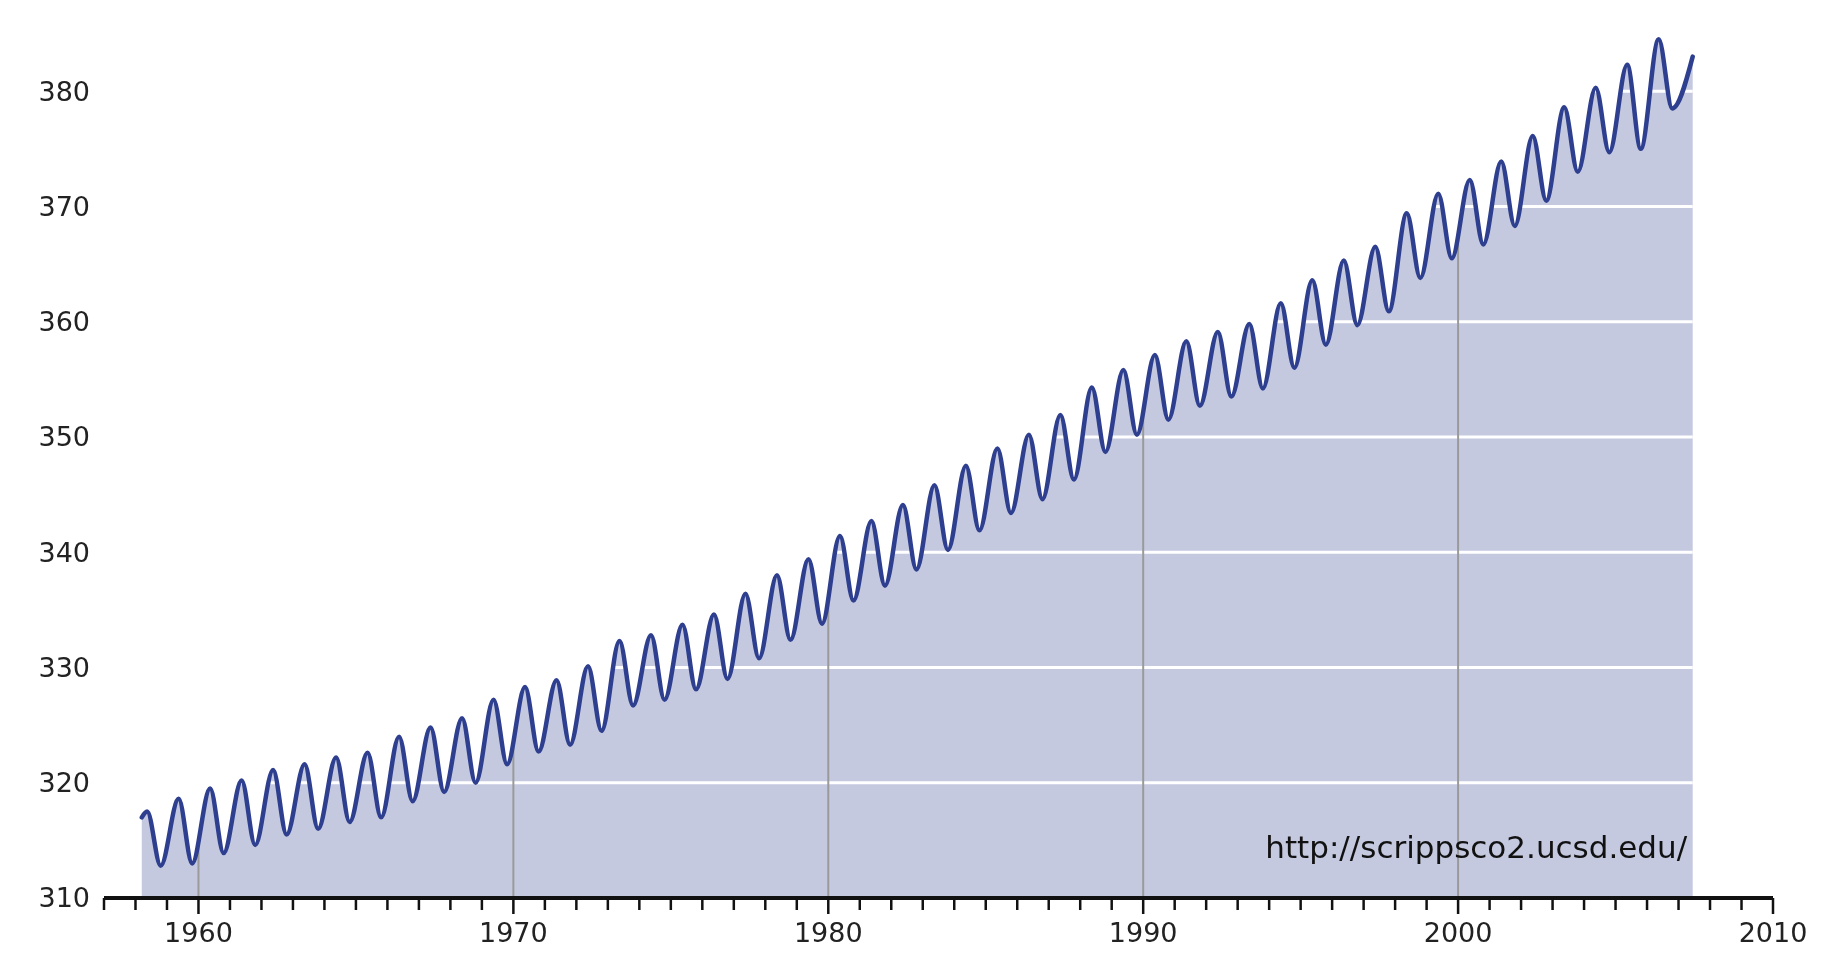 This screenshot has width=1827, height=972. What do you see at coordinates (64, 322) in the screenshot?
I see `y-tick-label: 360` at bounding box center [64, 322].